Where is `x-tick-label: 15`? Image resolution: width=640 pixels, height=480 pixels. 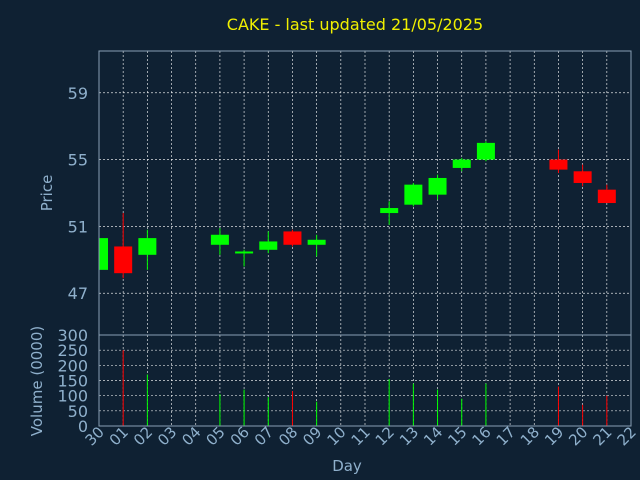
x-tick-label: 15 is located at coordinates (457, 436).